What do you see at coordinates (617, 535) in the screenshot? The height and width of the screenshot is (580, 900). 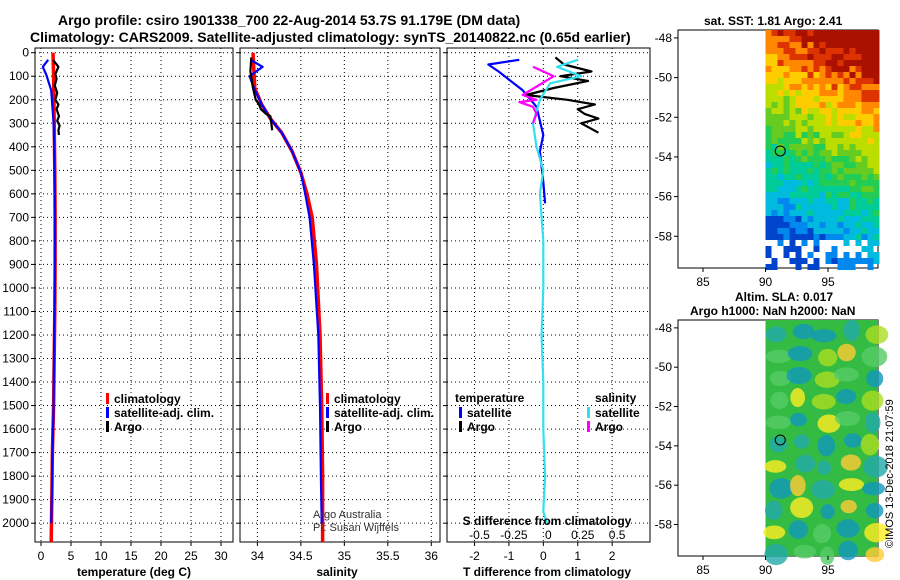 I see `x2-tick-label: 0.5` at bounding box center [617, 535].